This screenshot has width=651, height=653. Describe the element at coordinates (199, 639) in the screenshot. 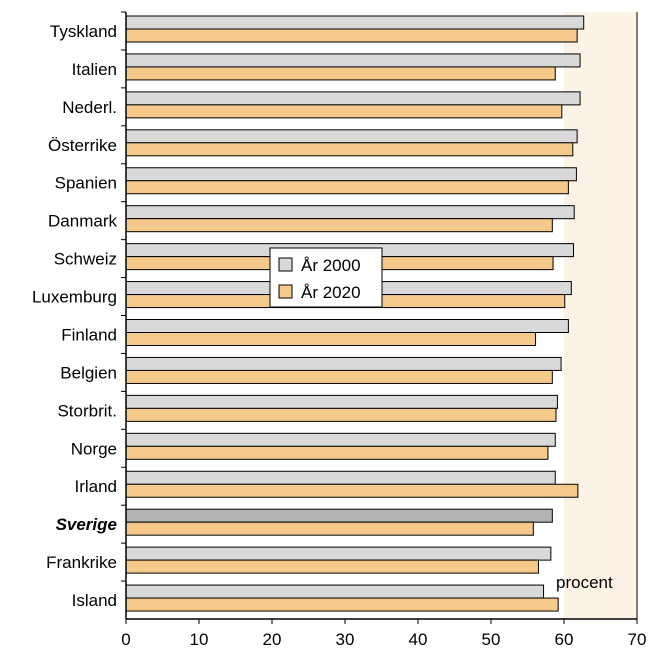

I see `x-tick-label: 10` at that location.